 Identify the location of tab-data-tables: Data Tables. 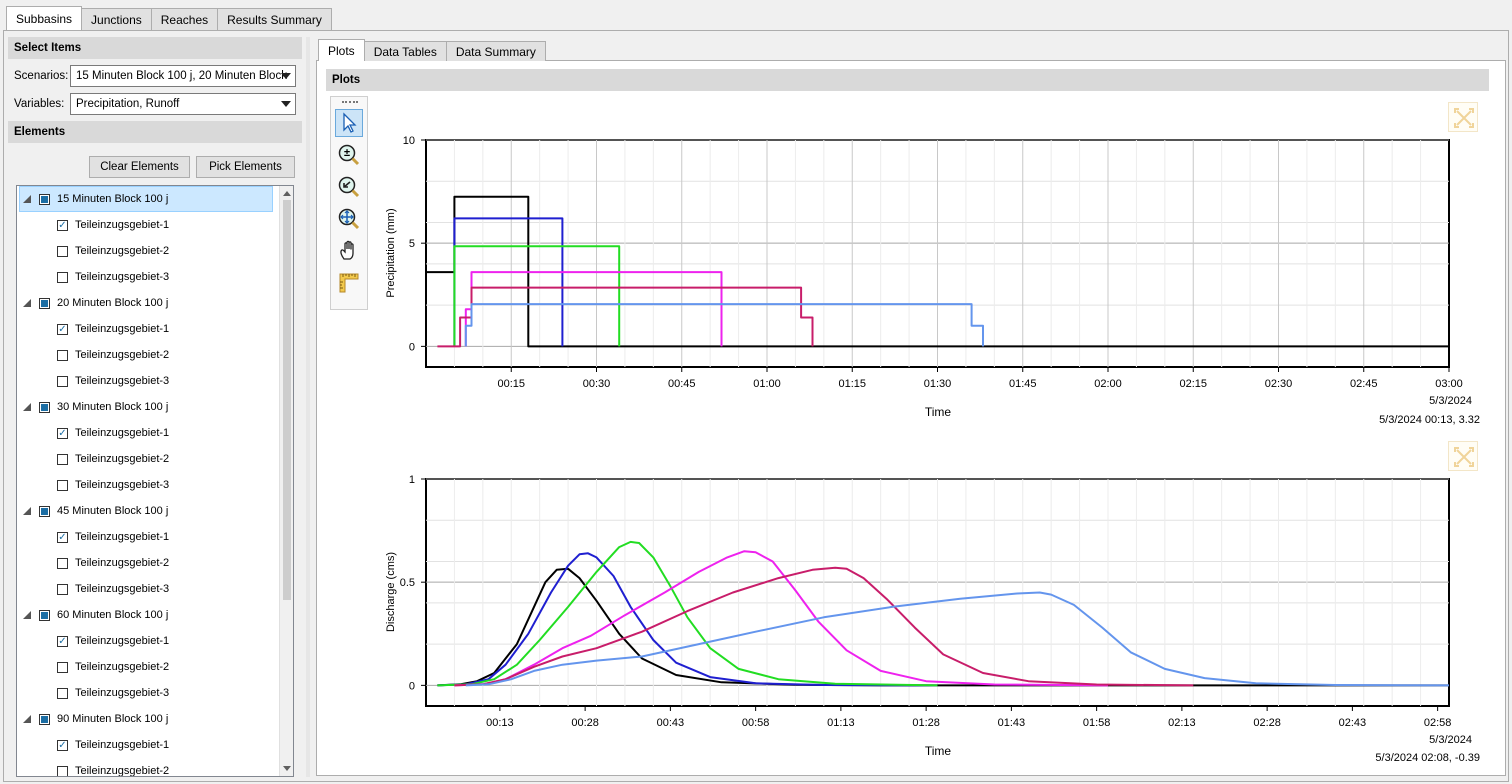
(405, 51).